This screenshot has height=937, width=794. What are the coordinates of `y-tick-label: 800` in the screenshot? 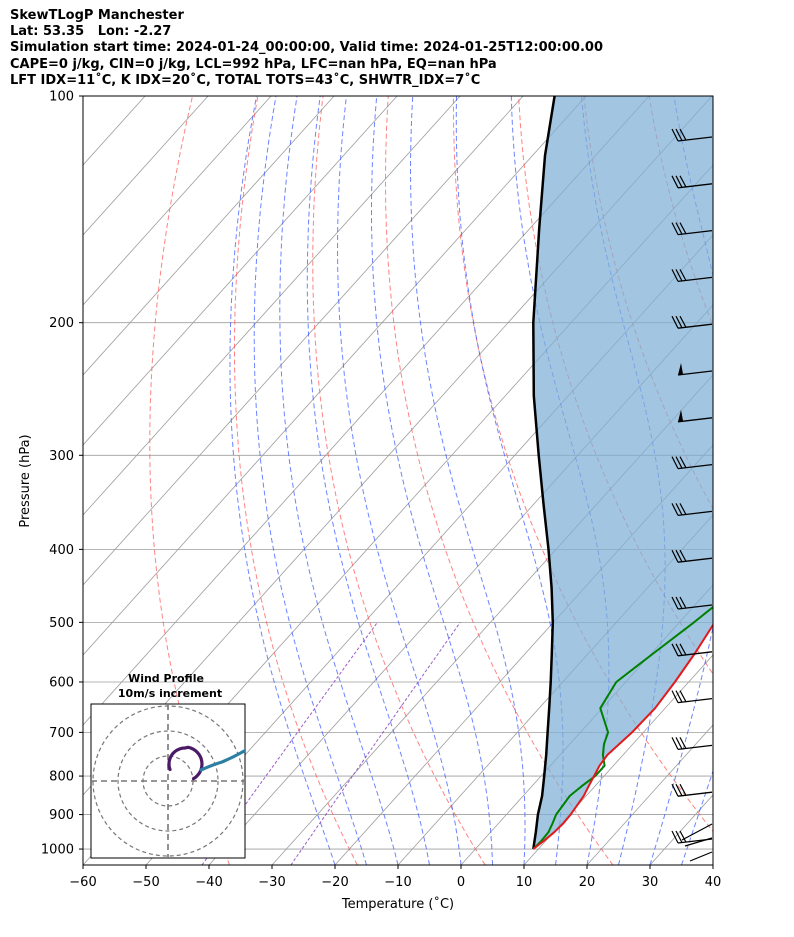 It's located at (61, 777).